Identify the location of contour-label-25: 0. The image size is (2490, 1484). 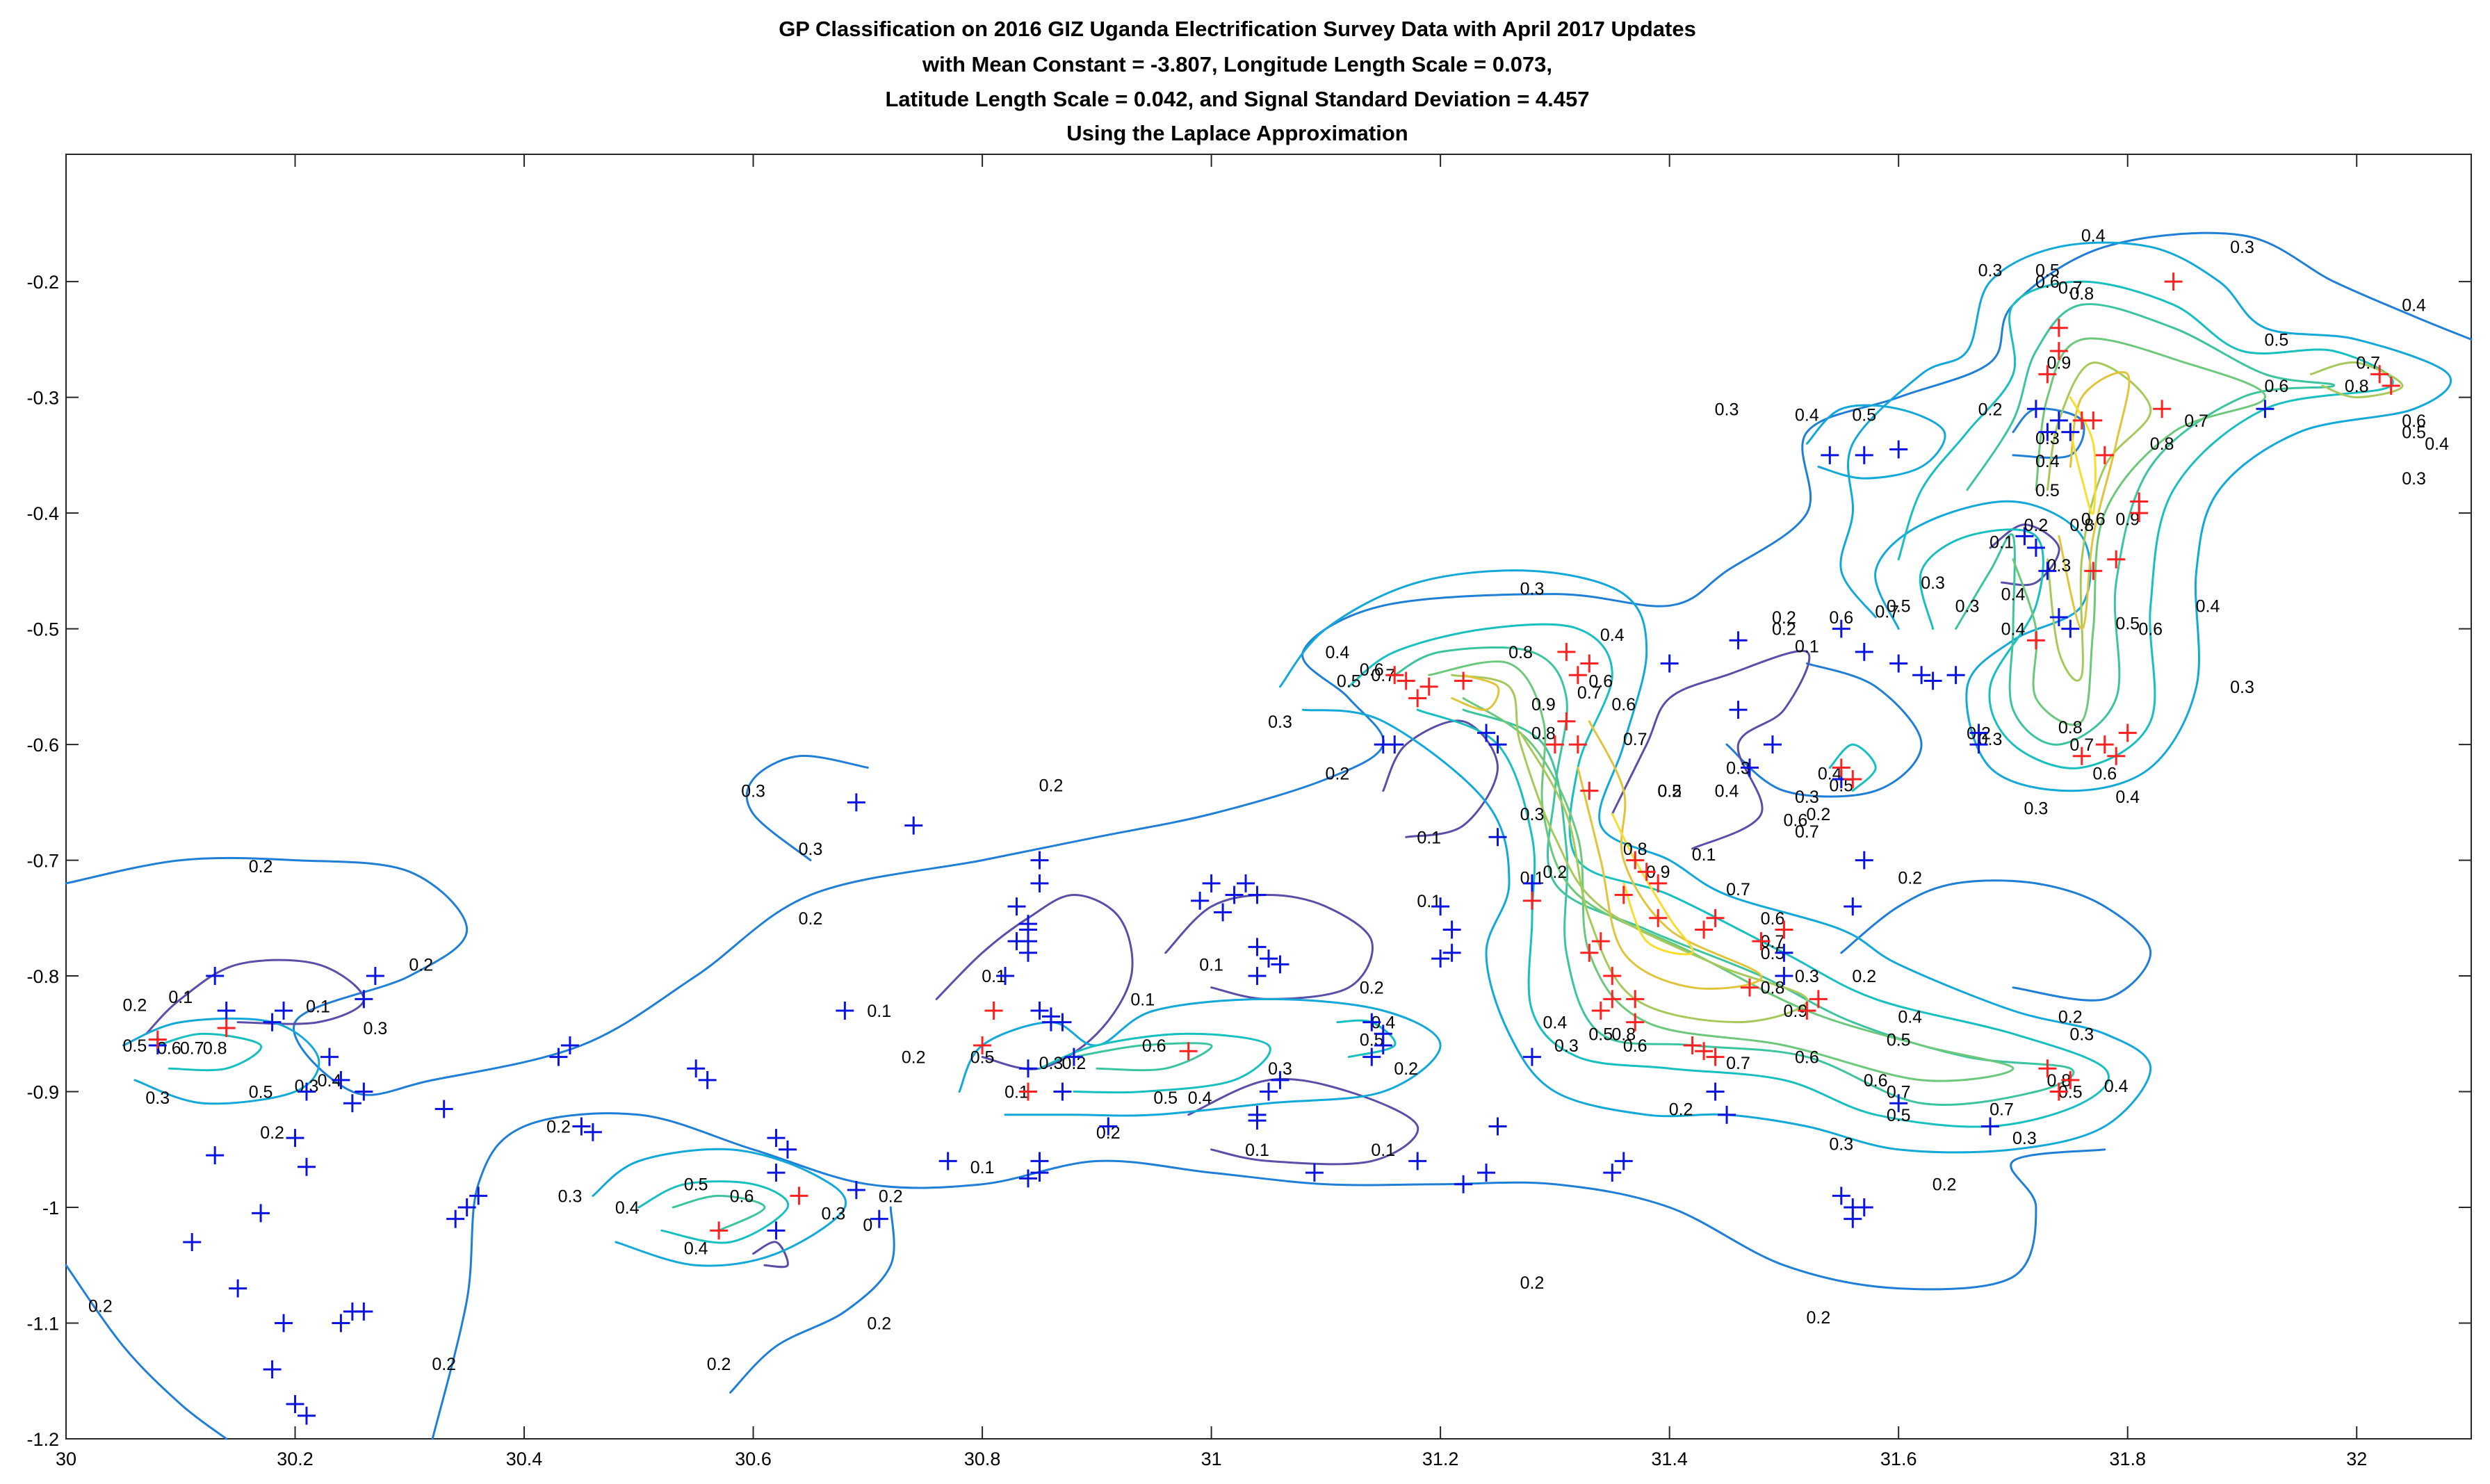
(867, 1225).